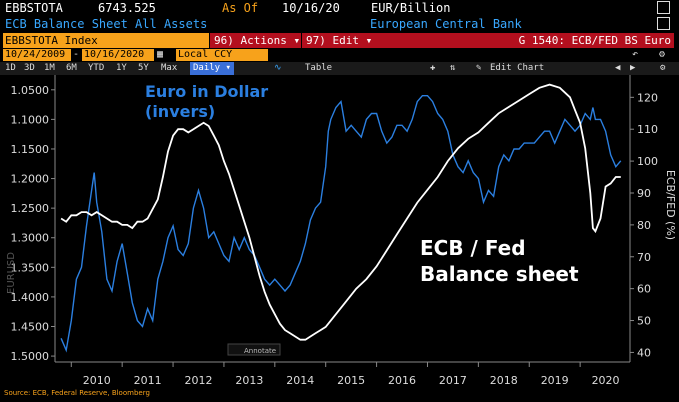 The width and height of the screenshot is (679, 402). Describe the element at coordinates (121, 68) in the screenshot. I see `range-1y: 1Y` at that location.